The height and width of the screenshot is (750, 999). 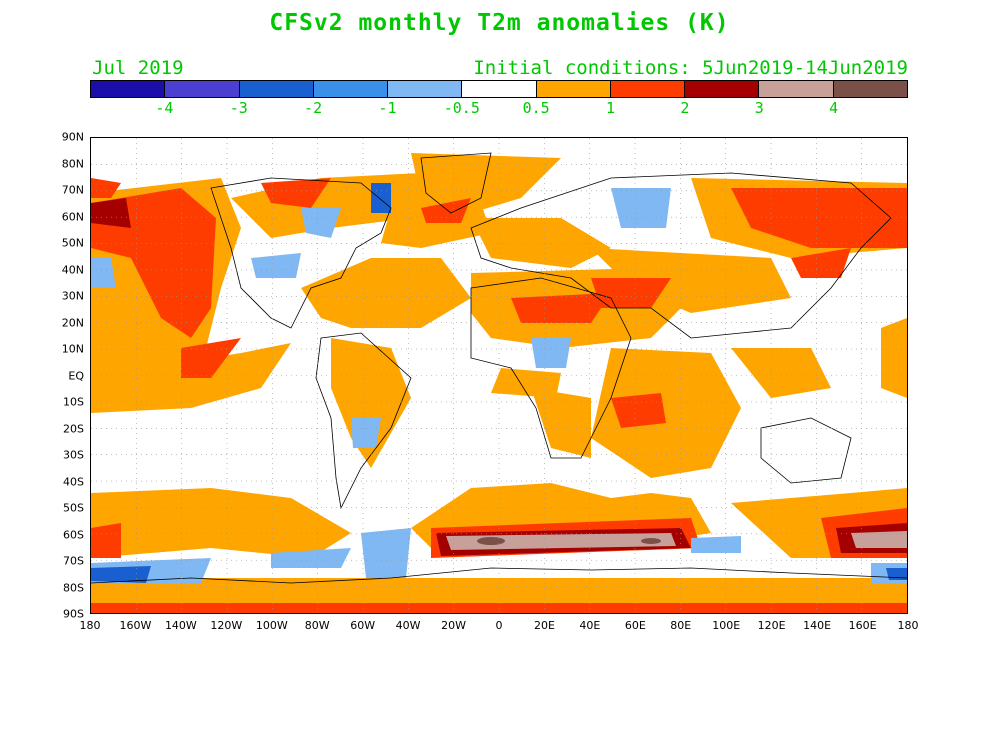 What do you see at coordinates (72, 243) in the screenshot?
I see `latitude-label: 50N` at bounding box center [72, 243].